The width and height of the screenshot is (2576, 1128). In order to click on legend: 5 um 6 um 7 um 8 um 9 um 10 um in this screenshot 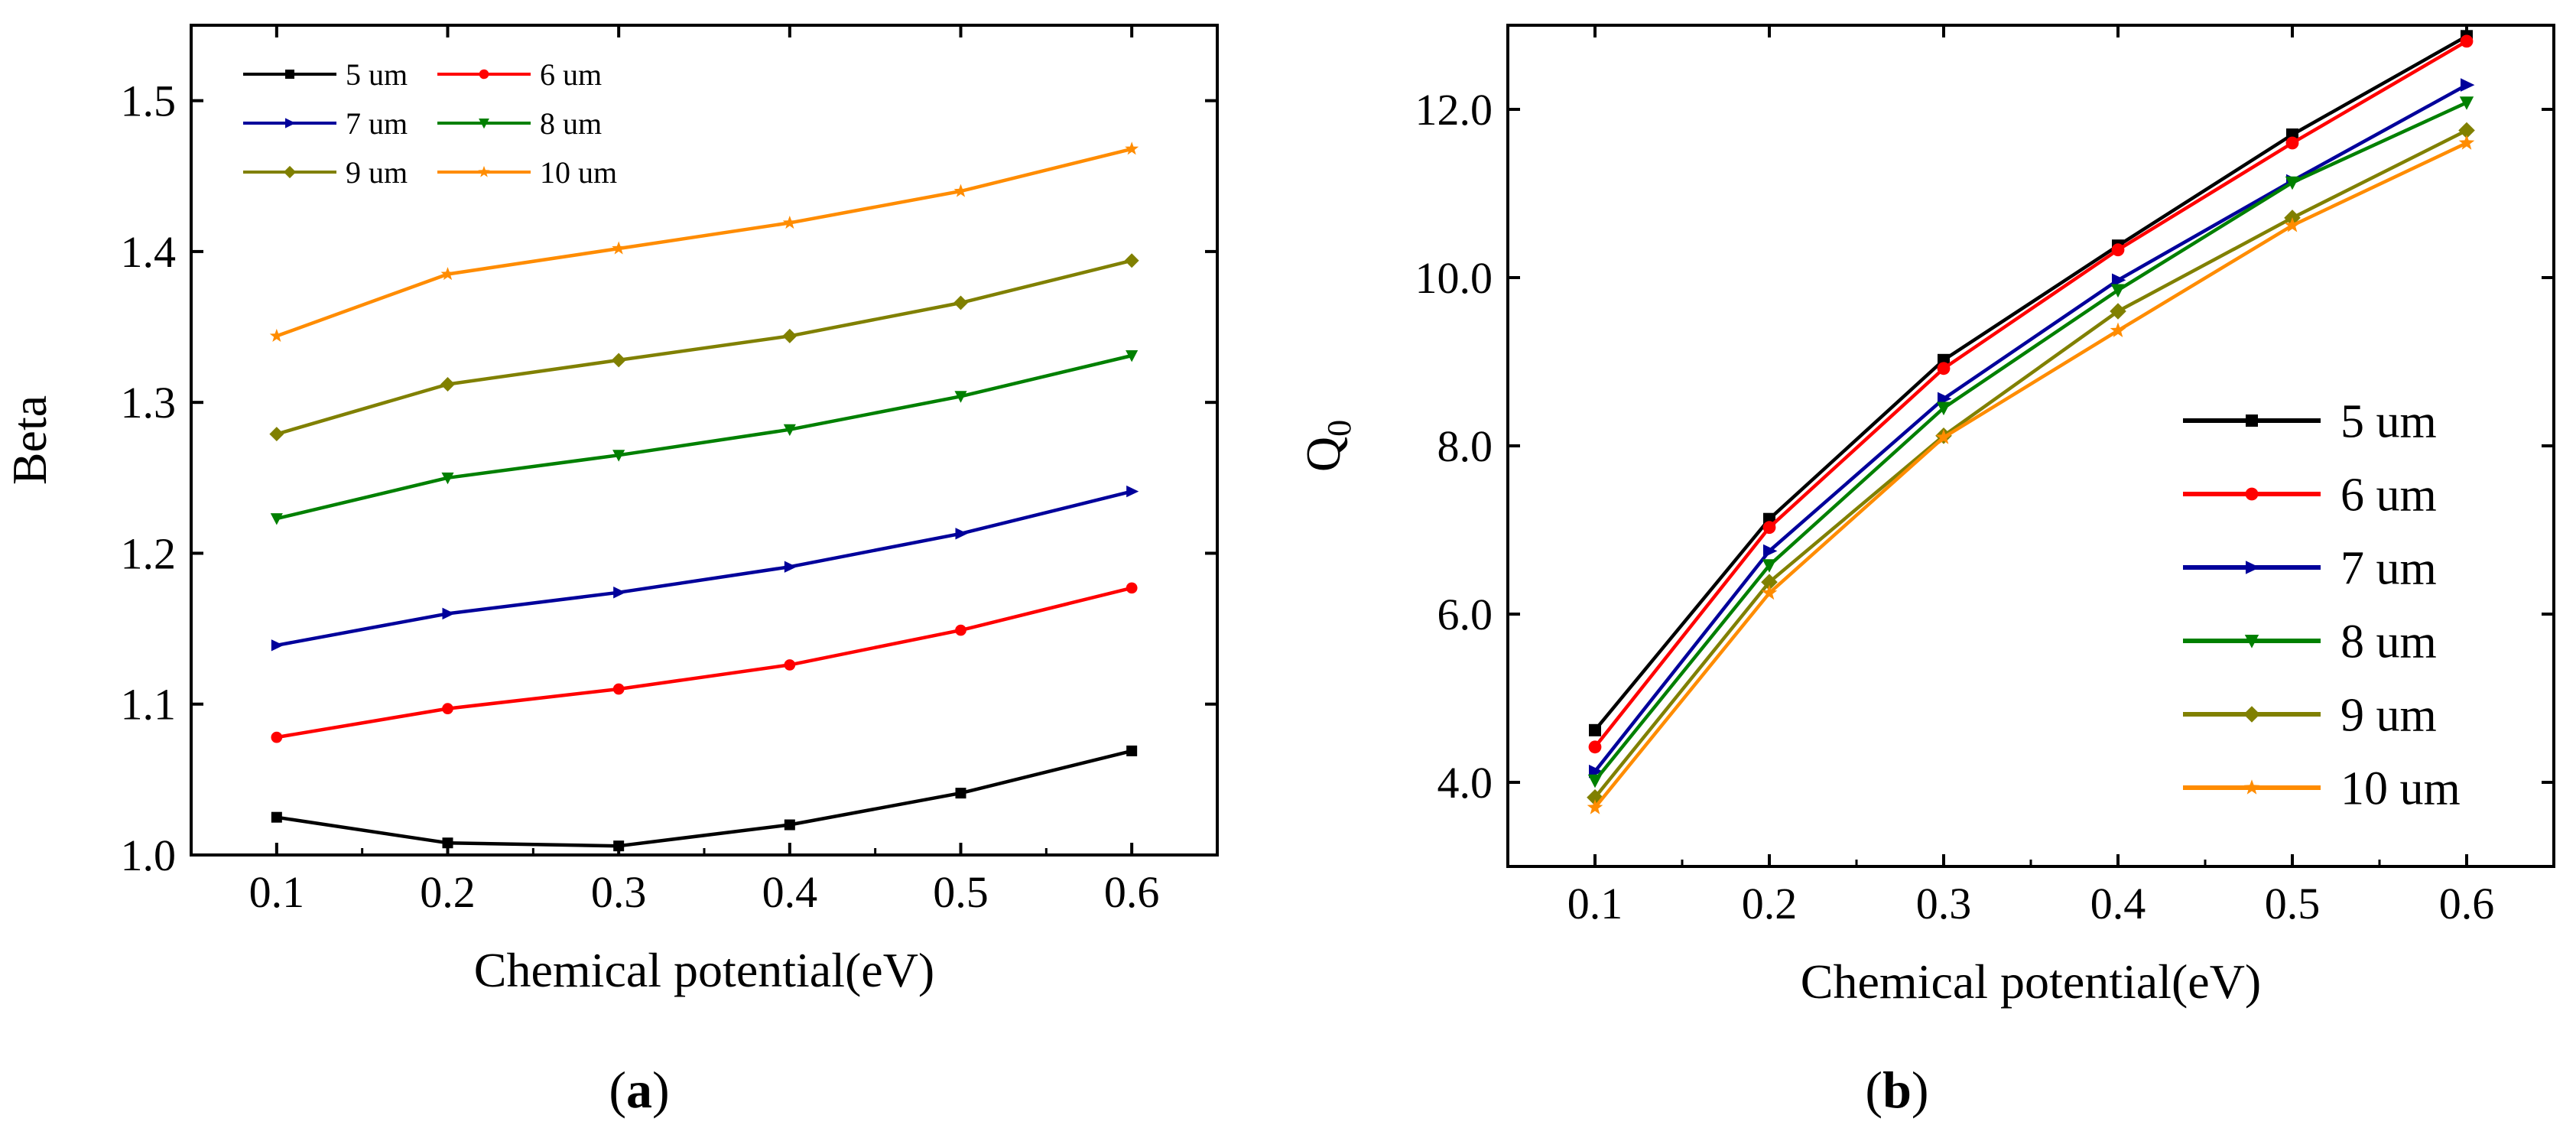, I will do `click(2322, 605)`.